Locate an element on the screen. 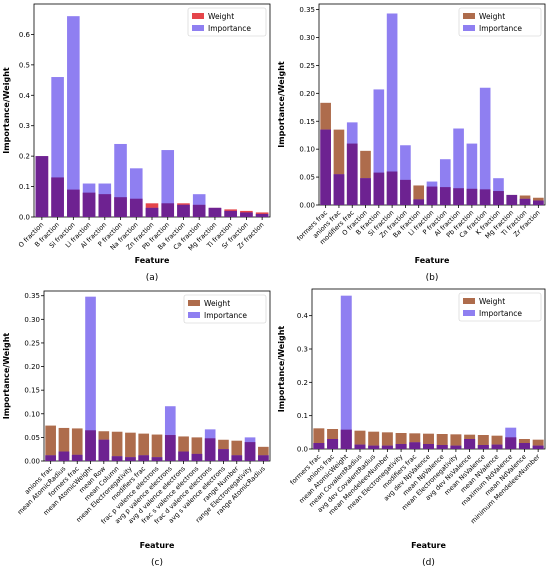 The width and height of the screenshot is (550, 574). panel-label: (c) is located at coordinates (157, 563).